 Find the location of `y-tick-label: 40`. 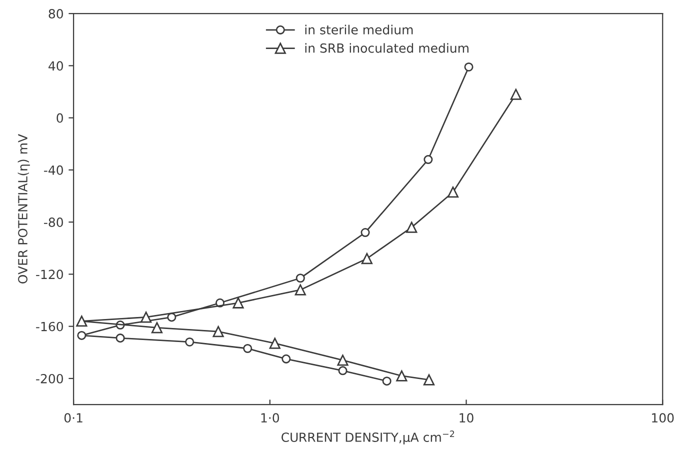

y-tick-label: 40 is located at coordinates (55, 66).